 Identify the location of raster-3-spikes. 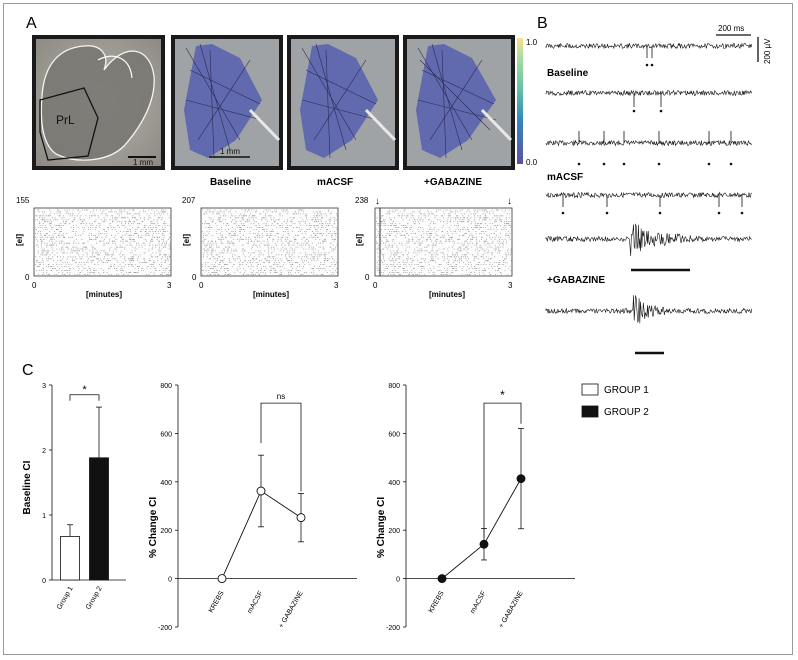
(444, 242).